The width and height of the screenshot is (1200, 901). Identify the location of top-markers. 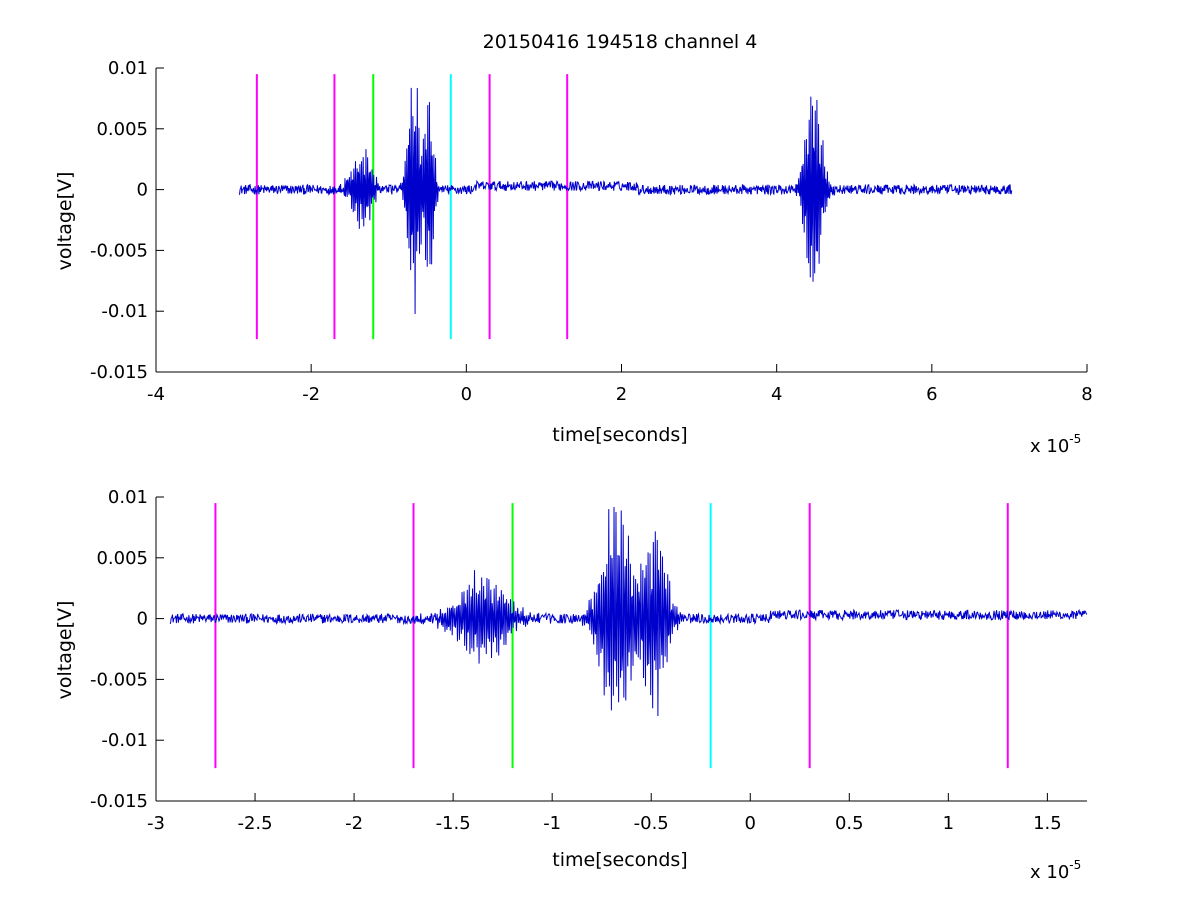
(412, 207).